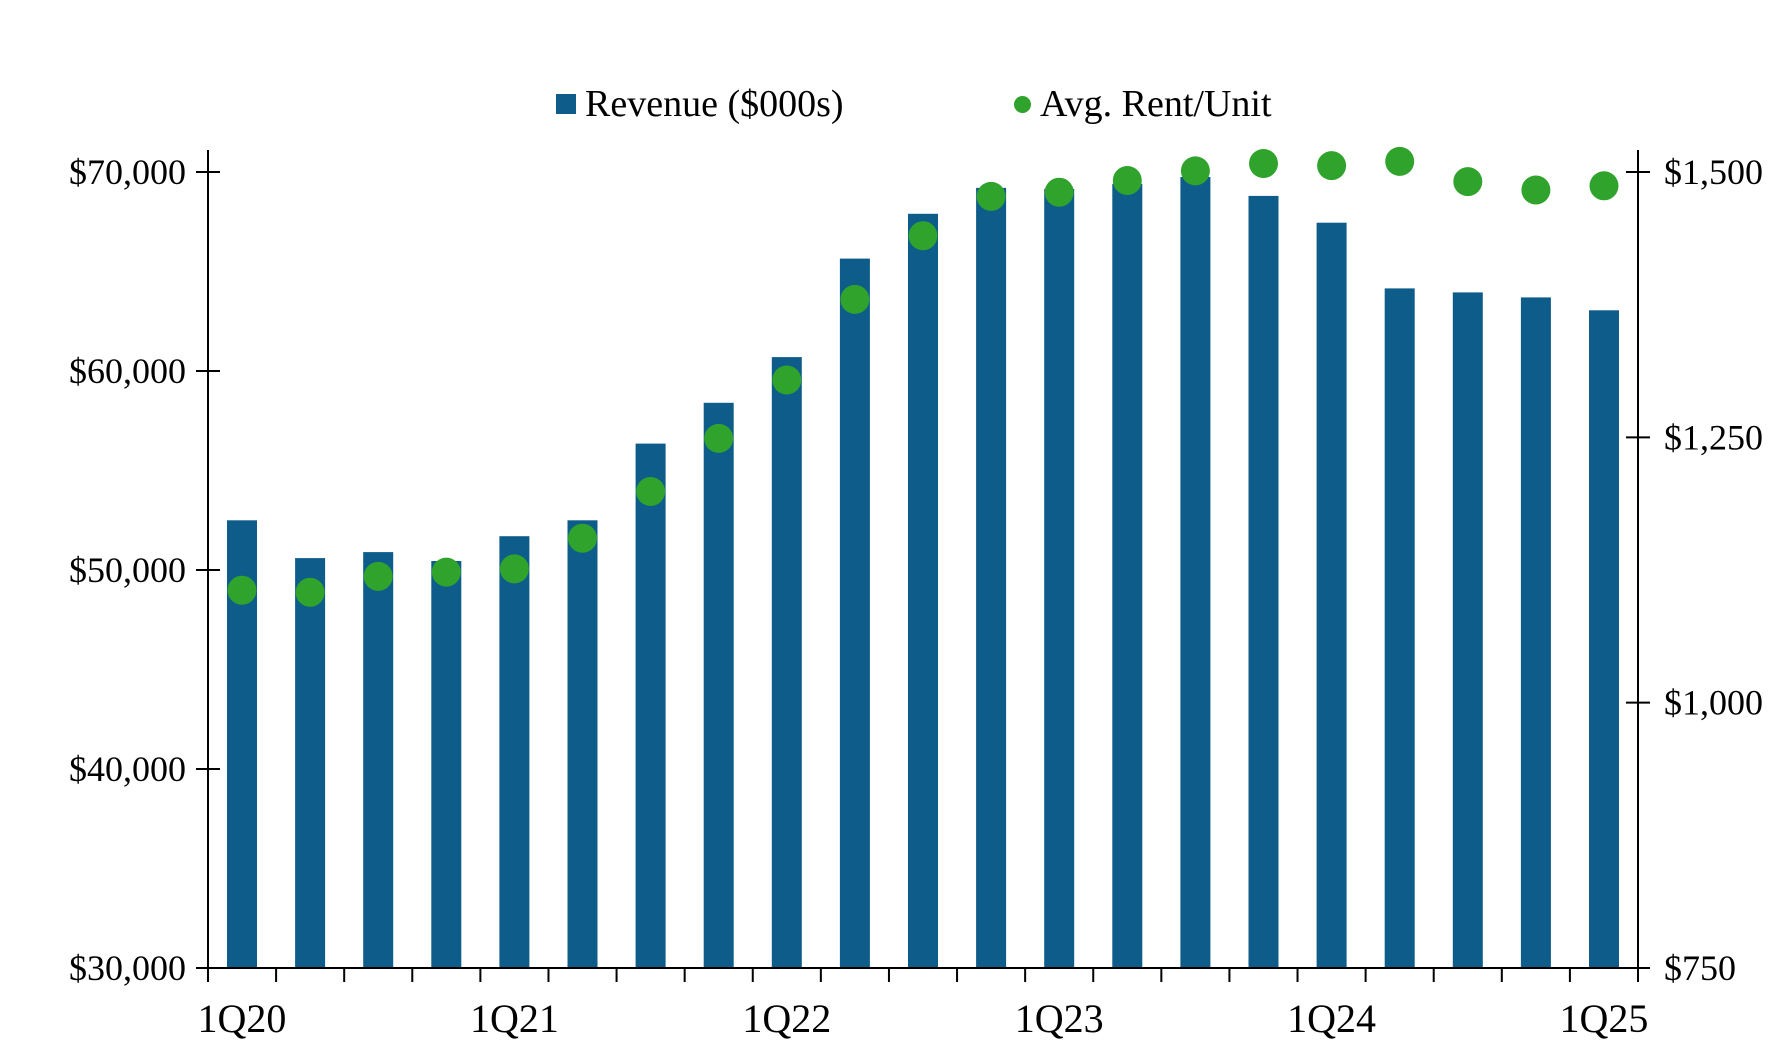  What do you see at coordinates (514, 1018) in the screenshot?
I see `x-axis-label: 1Q21` at bounding box center [514, 1018].